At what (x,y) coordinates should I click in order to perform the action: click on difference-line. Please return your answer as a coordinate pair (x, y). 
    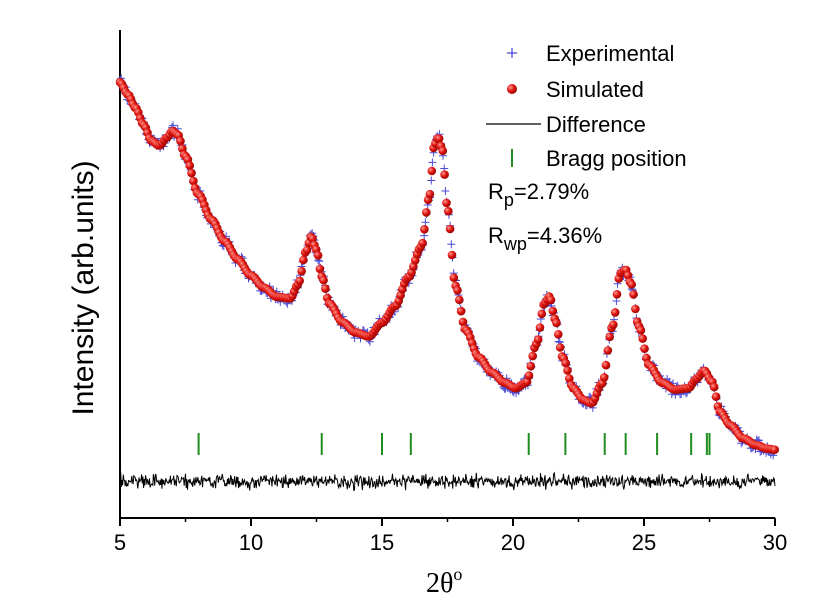
    Looking at the image, I should click on (447, 481).